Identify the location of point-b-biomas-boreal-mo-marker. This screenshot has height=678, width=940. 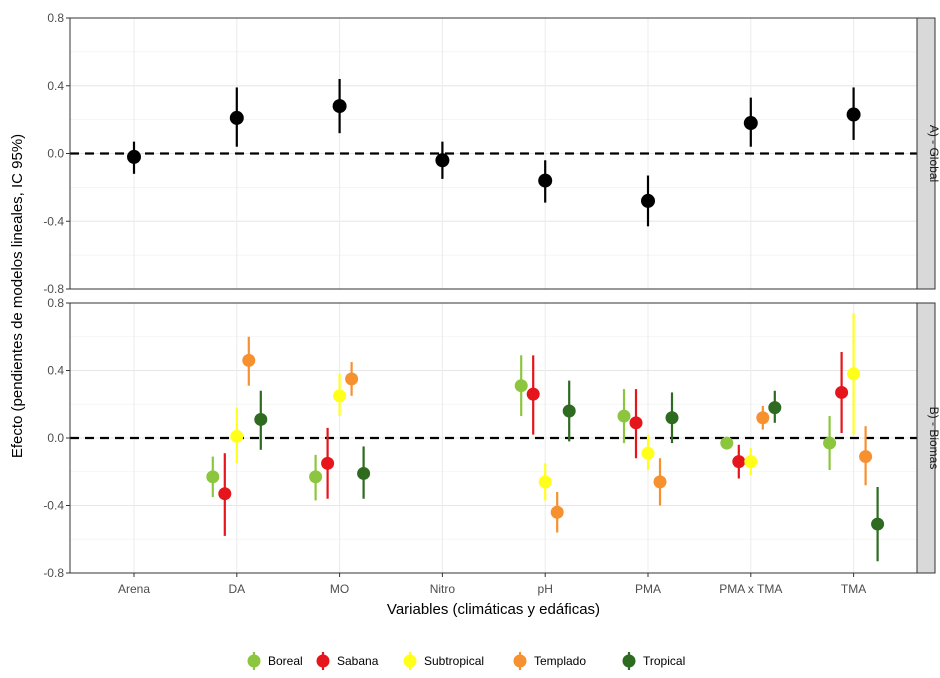
(315, 476).